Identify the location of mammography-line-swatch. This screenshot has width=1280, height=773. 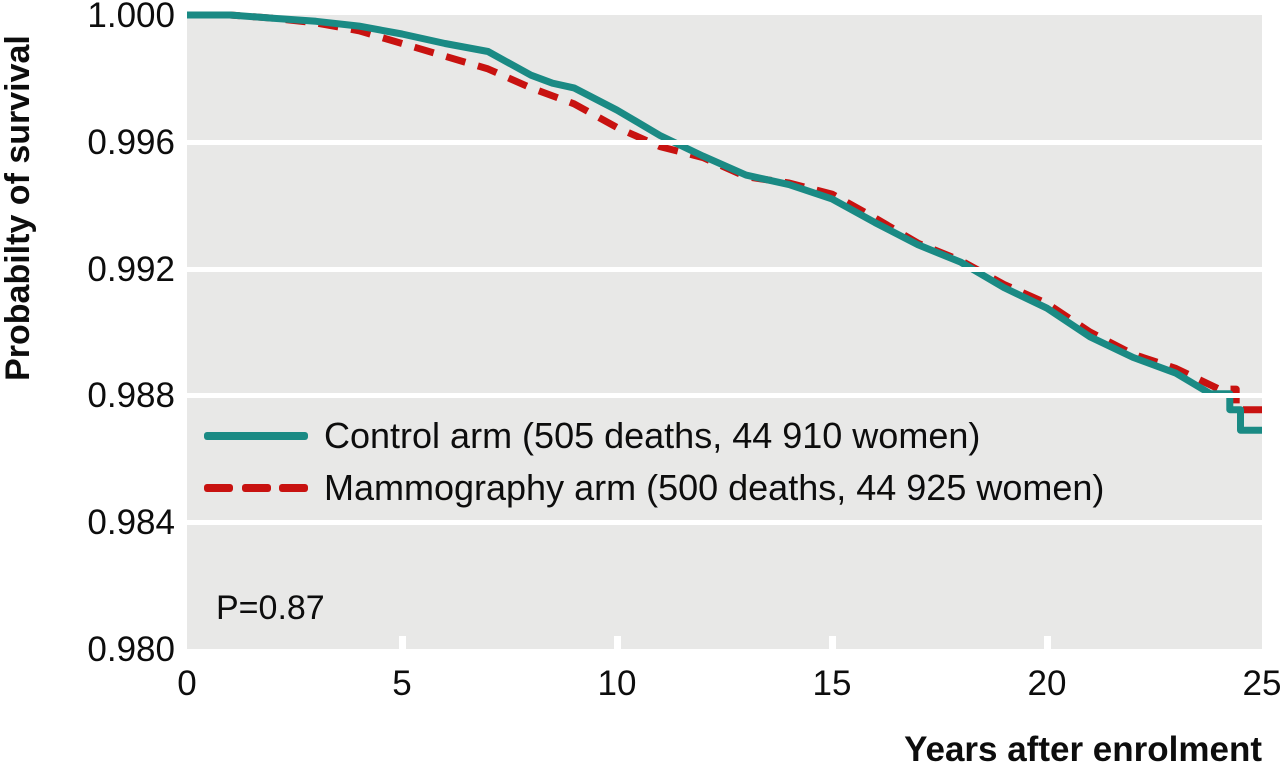
(256, 488).